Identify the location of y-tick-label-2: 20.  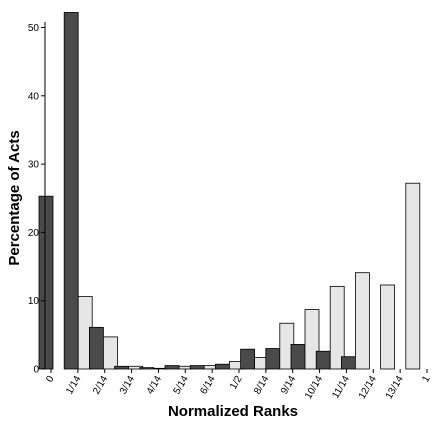
(34, 233).